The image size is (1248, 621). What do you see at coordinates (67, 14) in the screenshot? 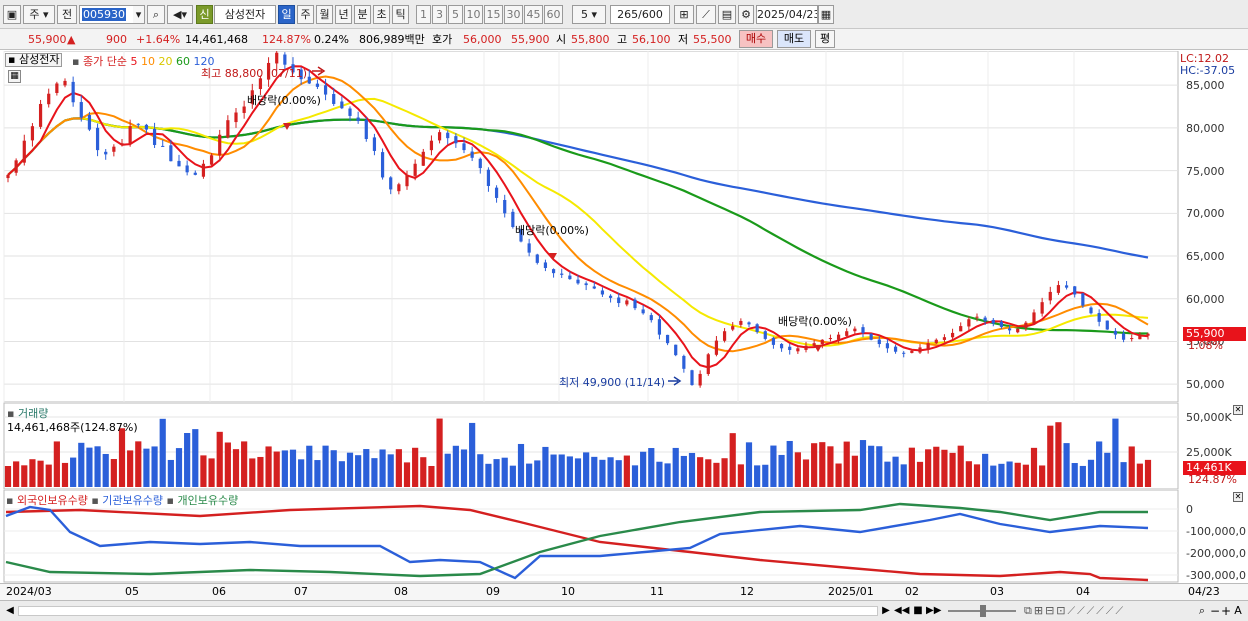
I see `prev-button: 전` at bounding box center [67, 14].